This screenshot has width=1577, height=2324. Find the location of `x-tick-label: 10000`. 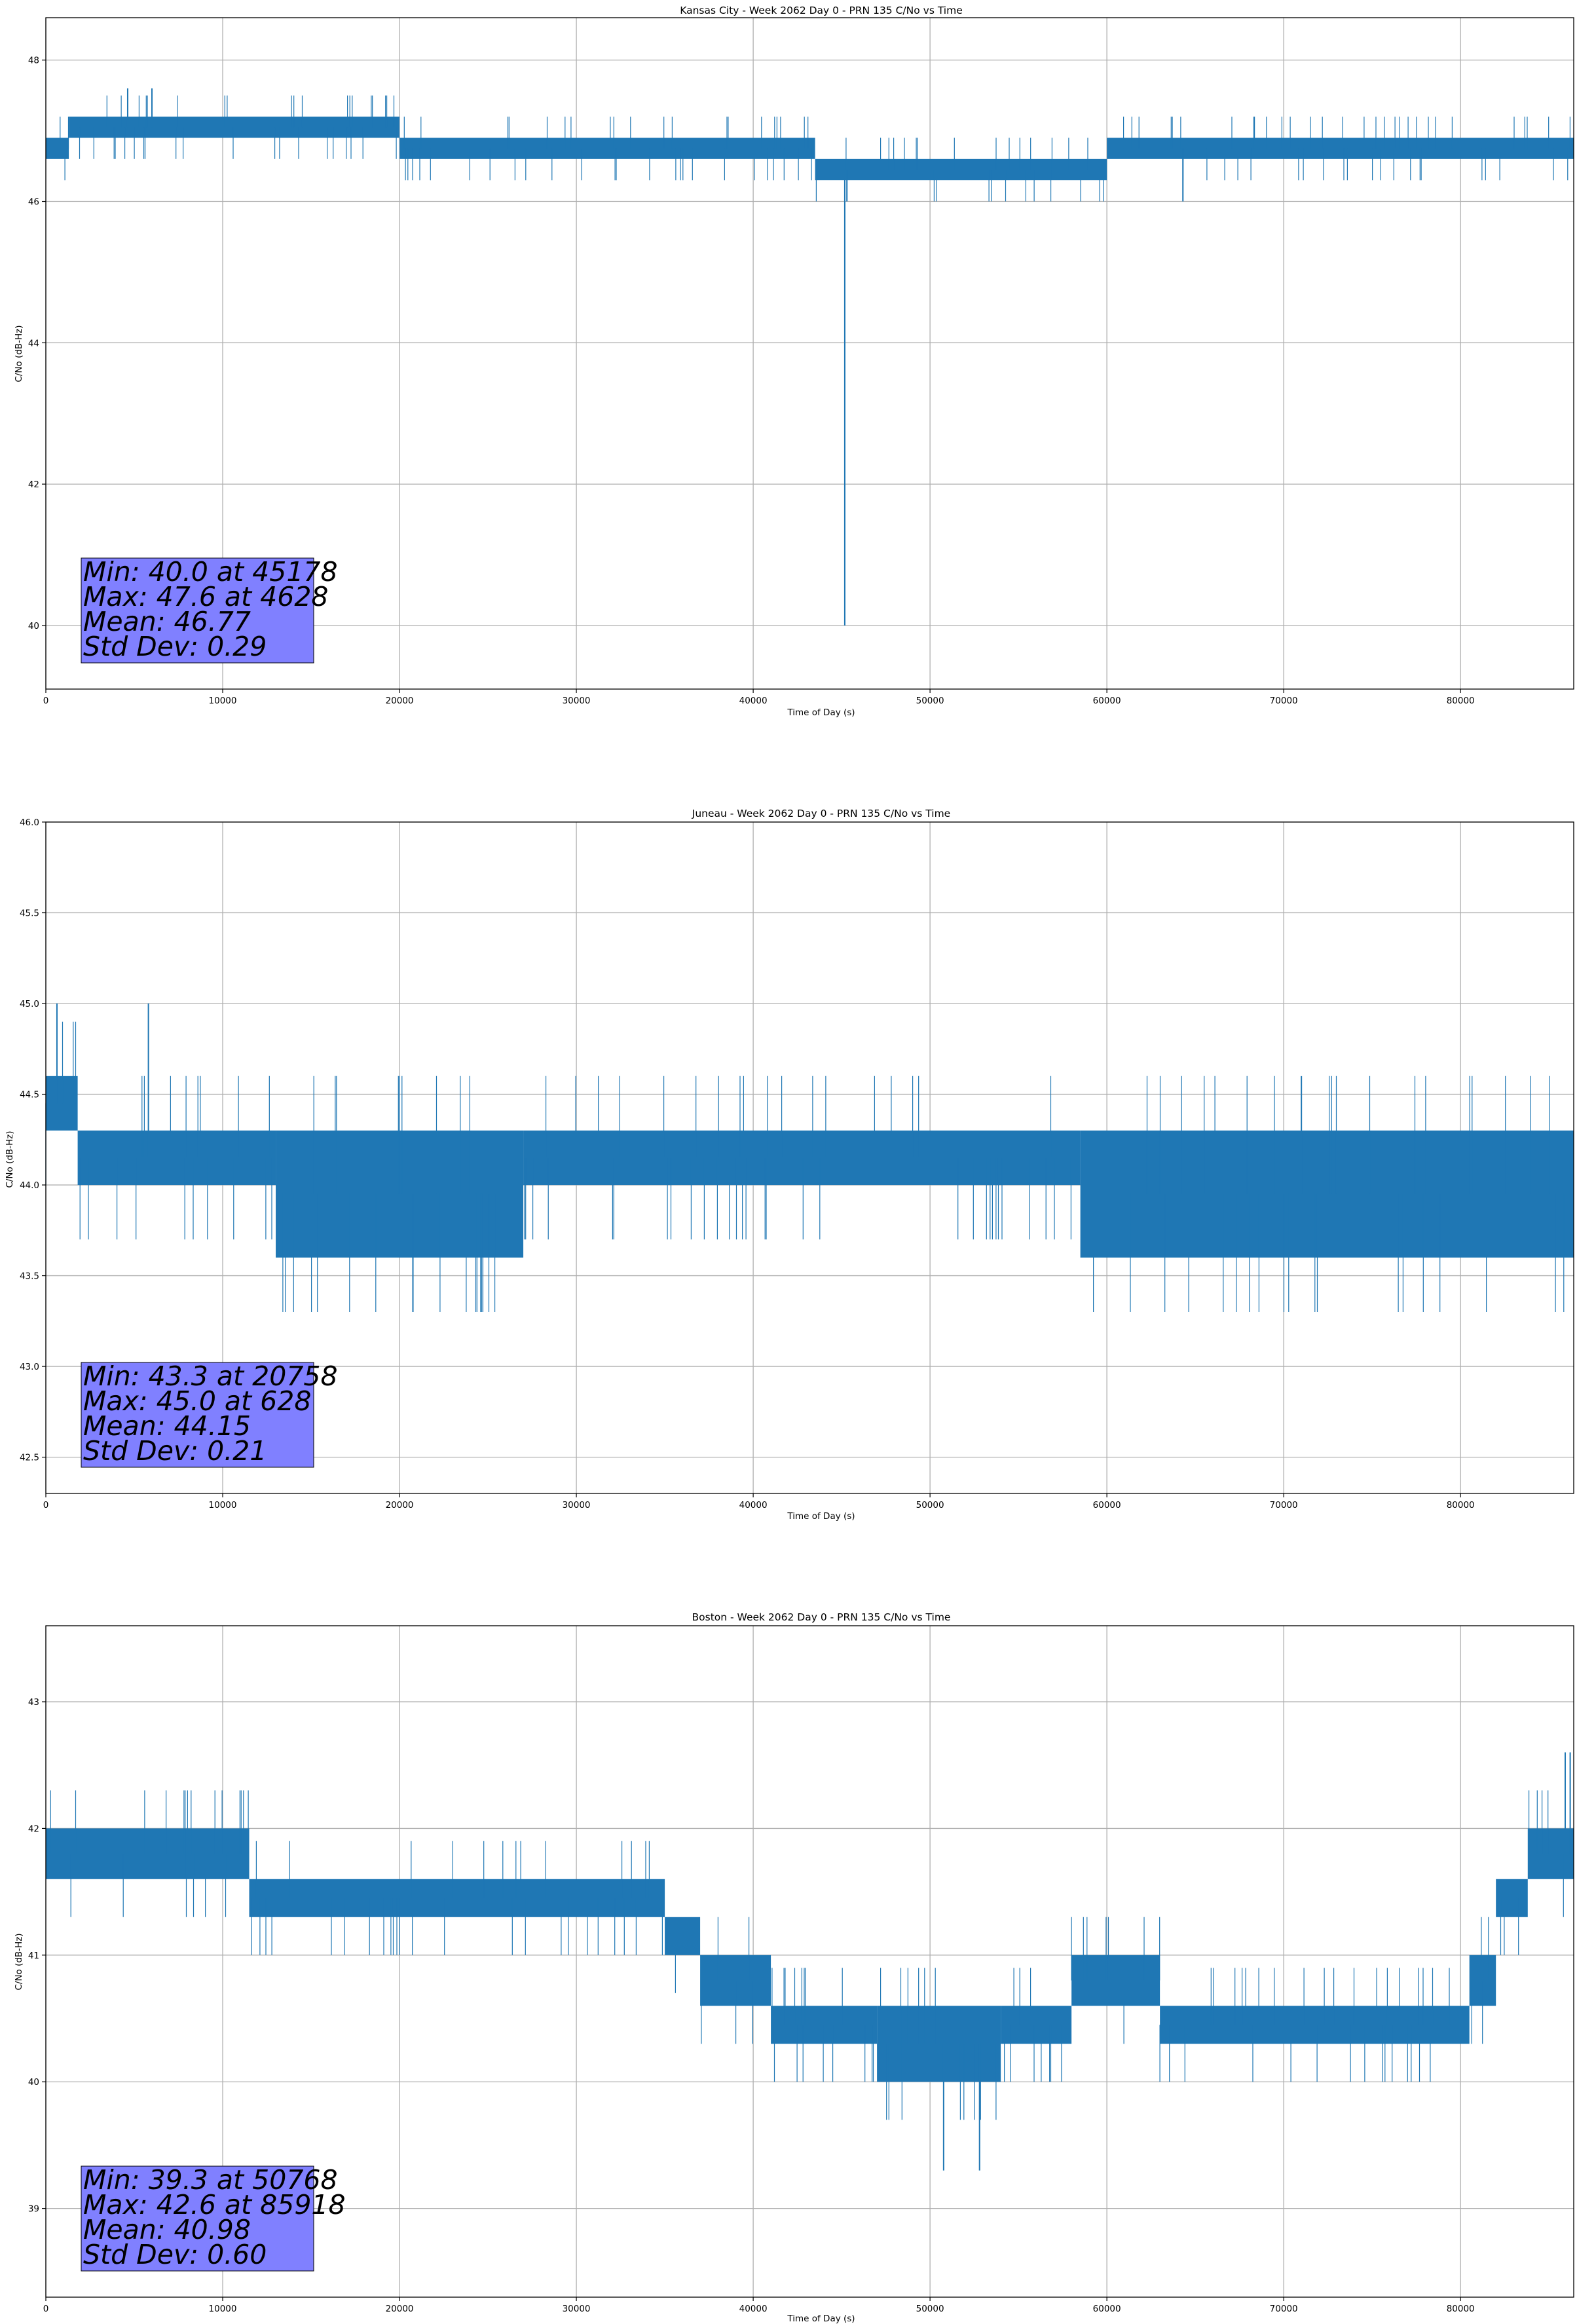

x-tick-label: 10000 is located at coordinates (223, 2309).